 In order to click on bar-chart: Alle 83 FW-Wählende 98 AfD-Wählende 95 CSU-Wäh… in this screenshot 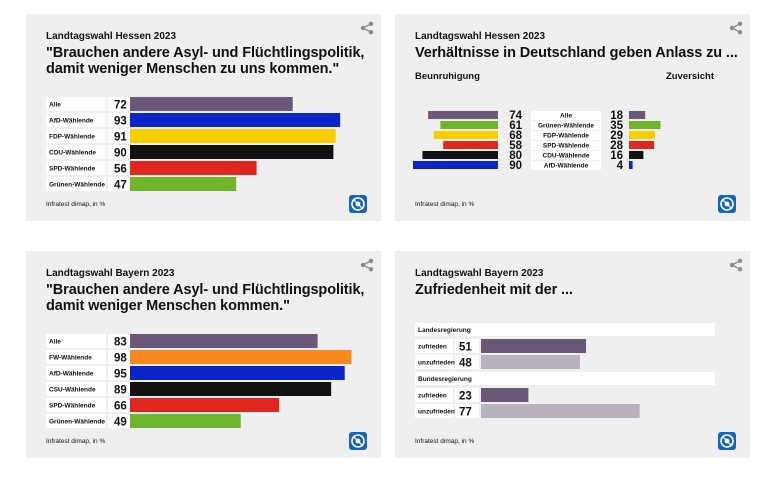, I will do `click(199, 381)`.